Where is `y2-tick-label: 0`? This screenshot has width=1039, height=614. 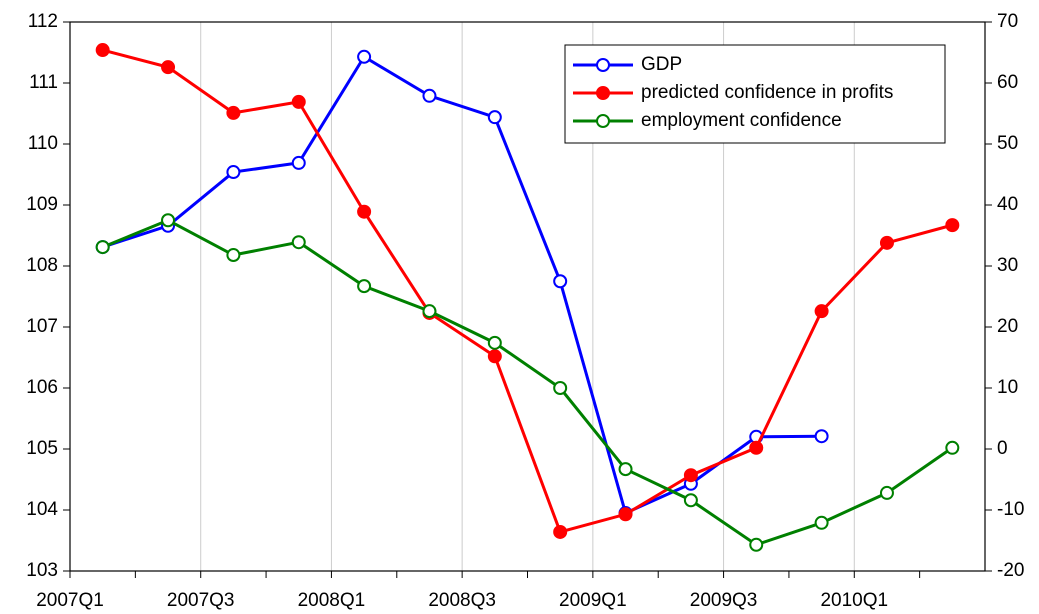
y2-tick-label: 0 is located at coordinates (1002, 448).